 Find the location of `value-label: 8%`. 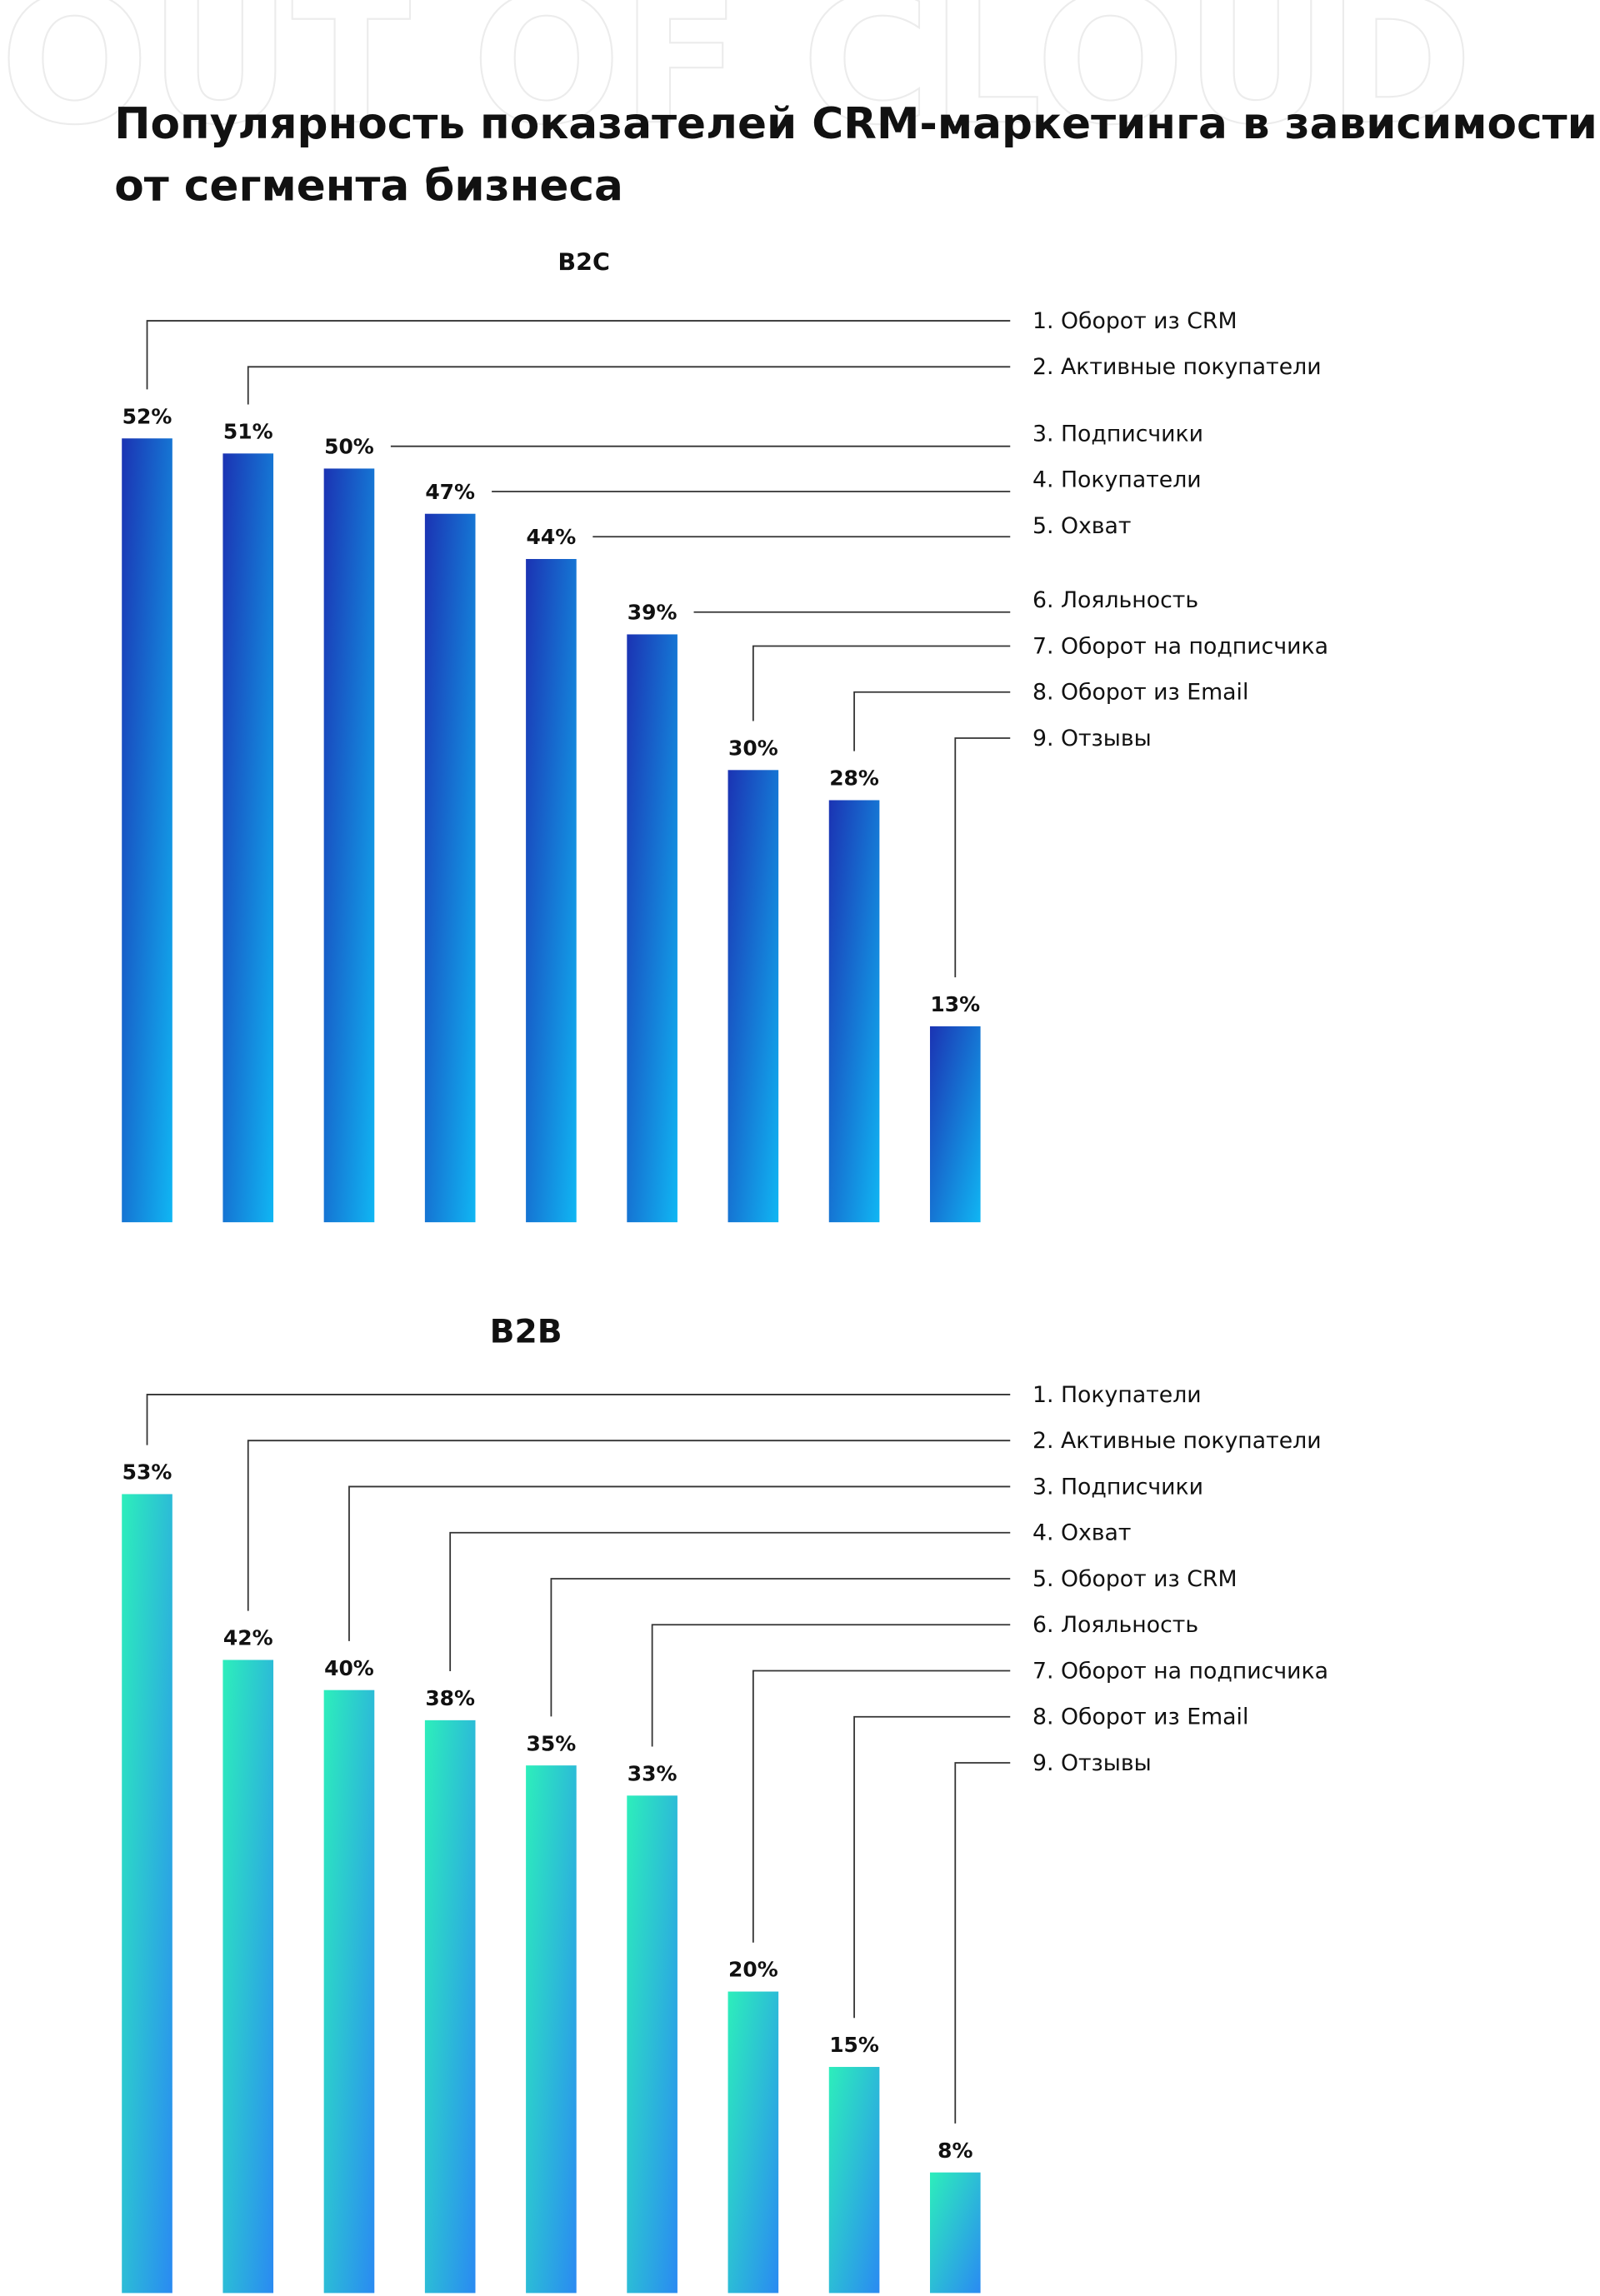

value-label: 8% is located at coordinates (955, 2151).